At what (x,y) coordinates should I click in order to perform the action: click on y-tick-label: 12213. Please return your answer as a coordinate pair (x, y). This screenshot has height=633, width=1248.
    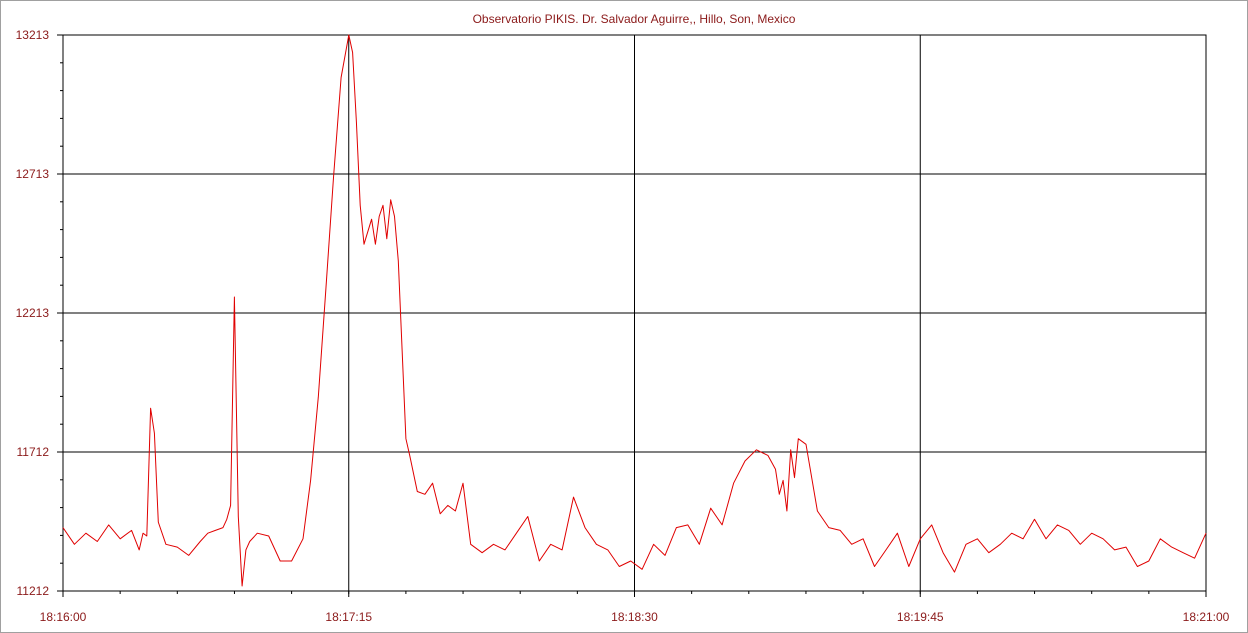
    Looking at the image, I should click on (33, 313).